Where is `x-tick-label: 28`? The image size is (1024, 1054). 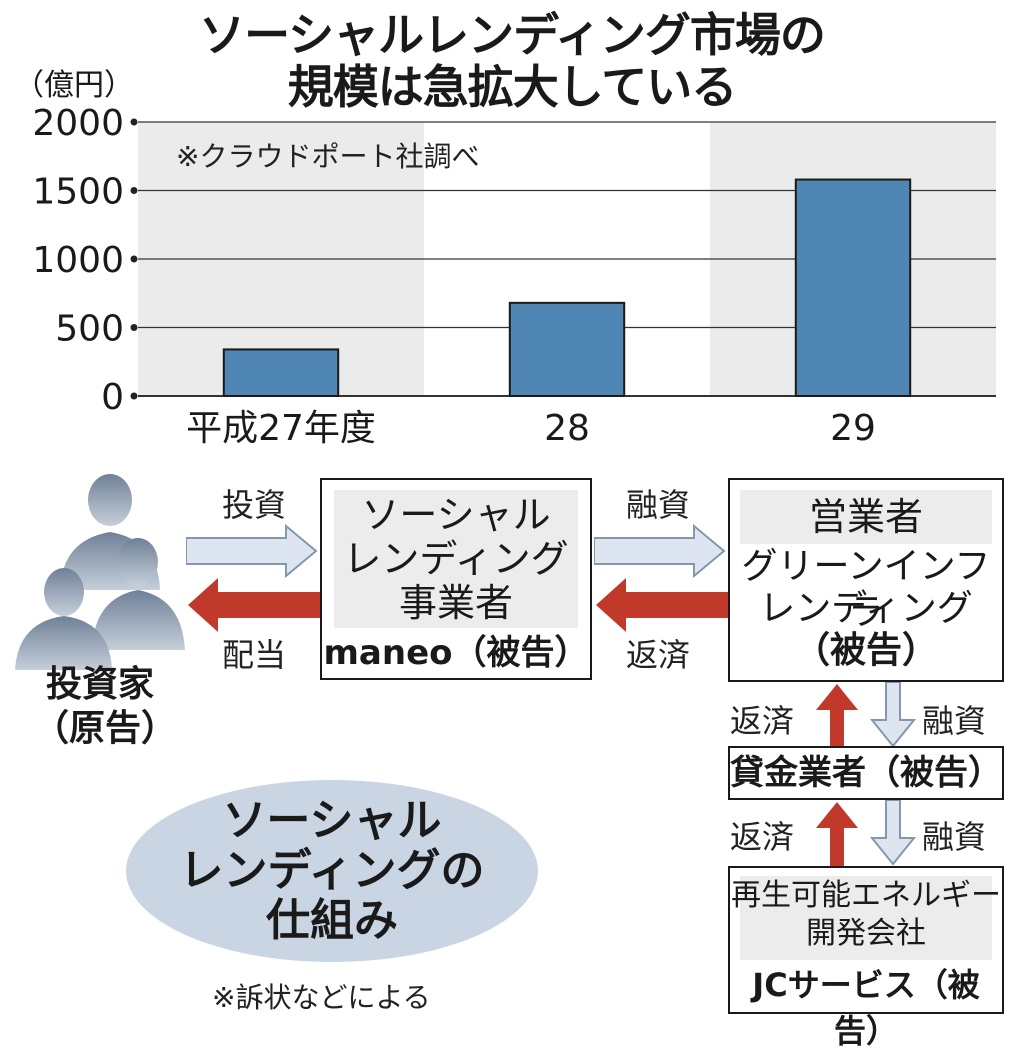
x-tick-label: 28 is located at coordinates (567, 428).